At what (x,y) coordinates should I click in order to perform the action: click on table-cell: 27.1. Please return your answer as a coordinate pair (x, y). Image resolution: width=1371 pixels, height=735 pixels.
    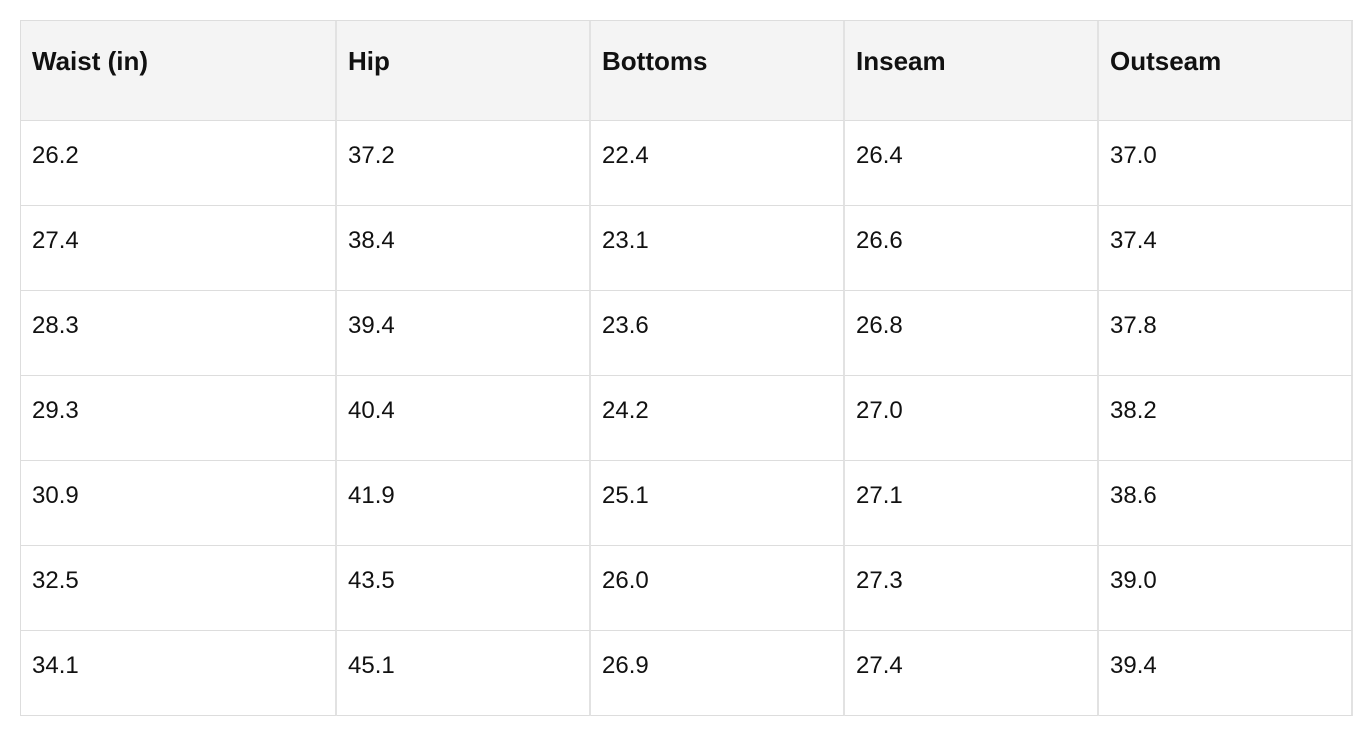
    Looking at the image, I should click on (972, 503).